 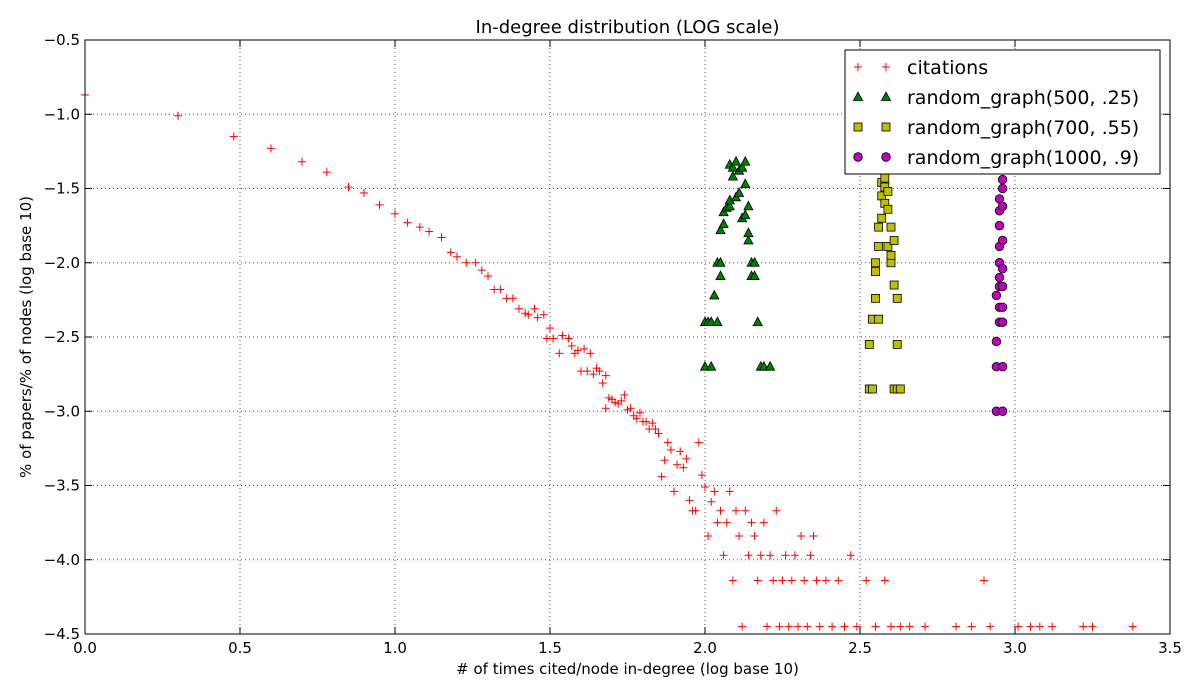 I want to click on y-tick-label: −1.5, so click(x=62, y=189).